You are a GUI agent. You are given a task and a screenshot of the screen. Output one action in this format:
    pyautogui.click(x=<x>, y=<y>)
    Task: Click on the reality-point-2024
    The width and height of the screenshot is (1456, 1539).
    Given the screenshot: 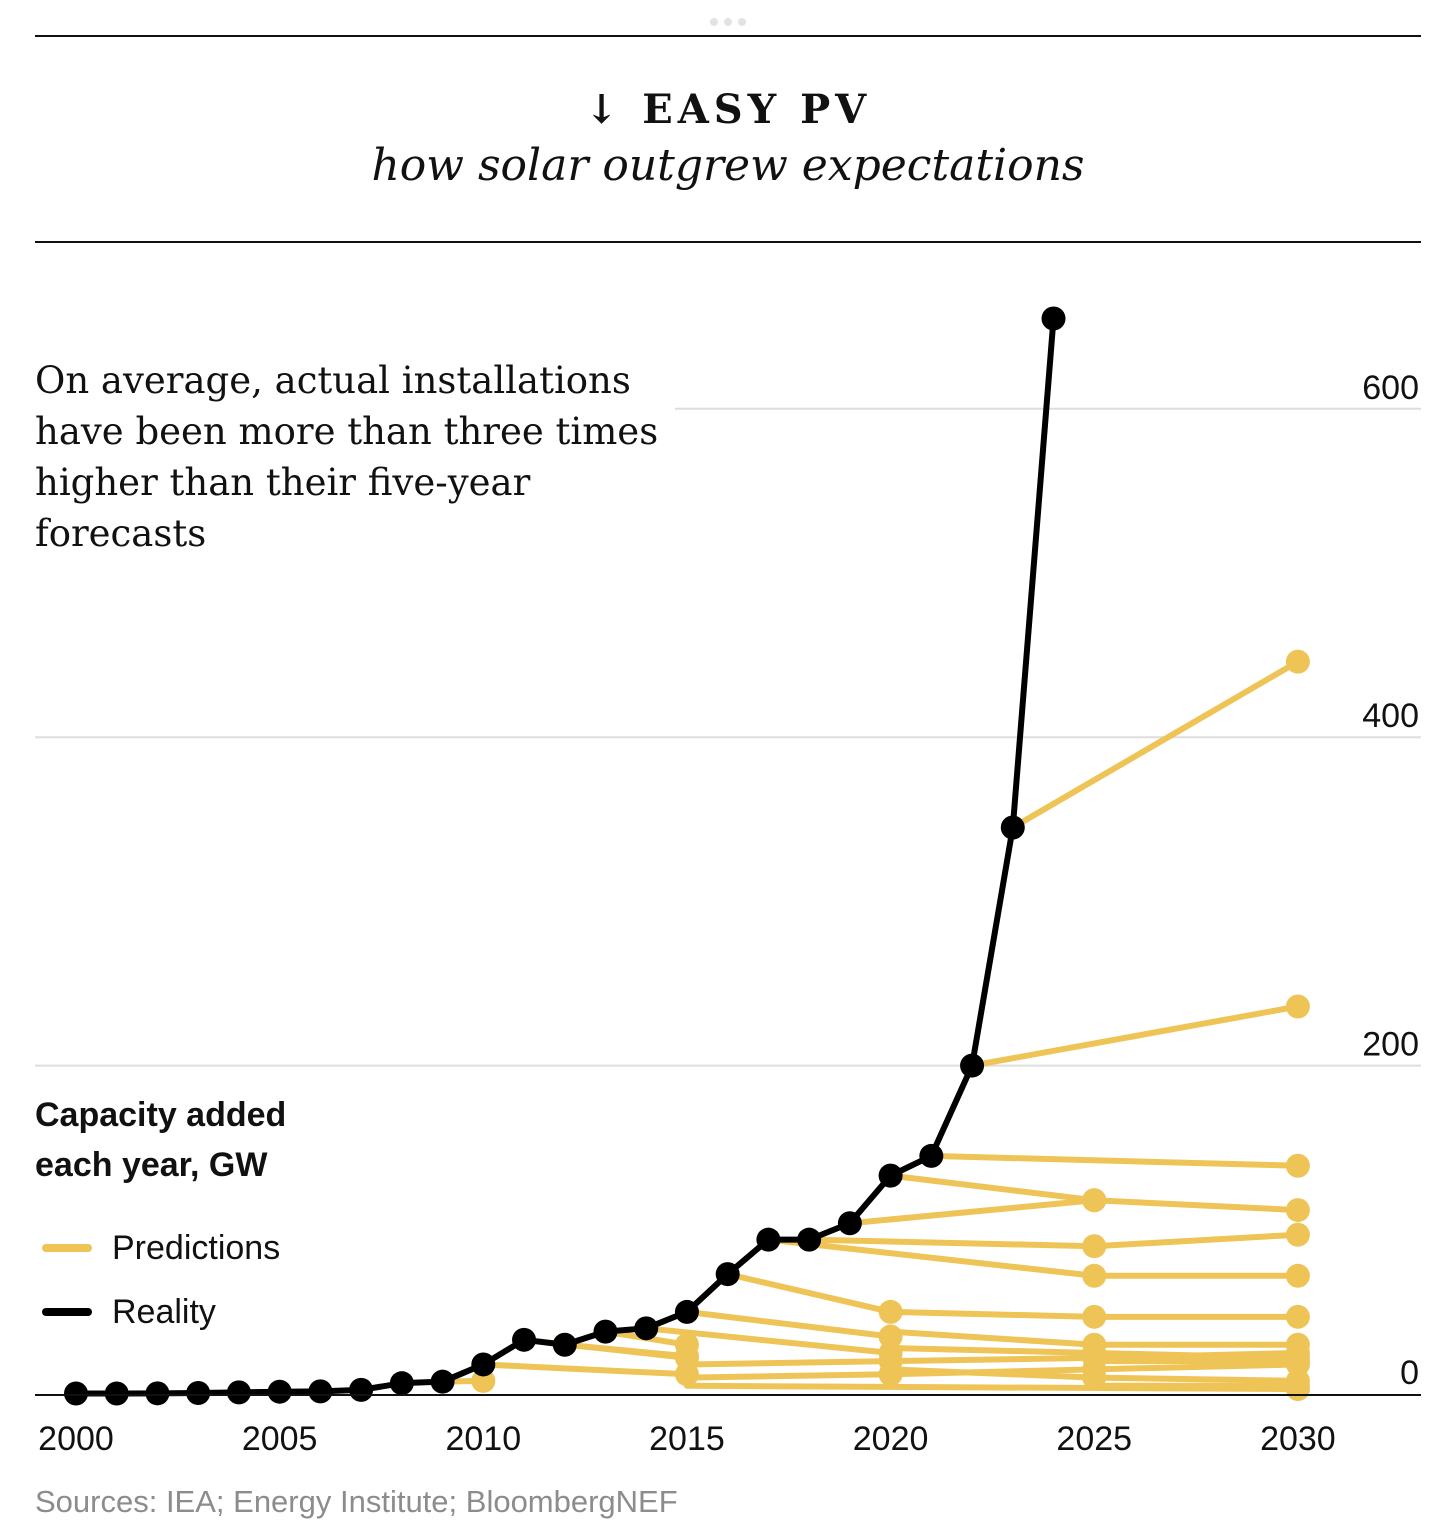 What is the action you would take?
    pyautogui.click(x=1053, y=318)
    